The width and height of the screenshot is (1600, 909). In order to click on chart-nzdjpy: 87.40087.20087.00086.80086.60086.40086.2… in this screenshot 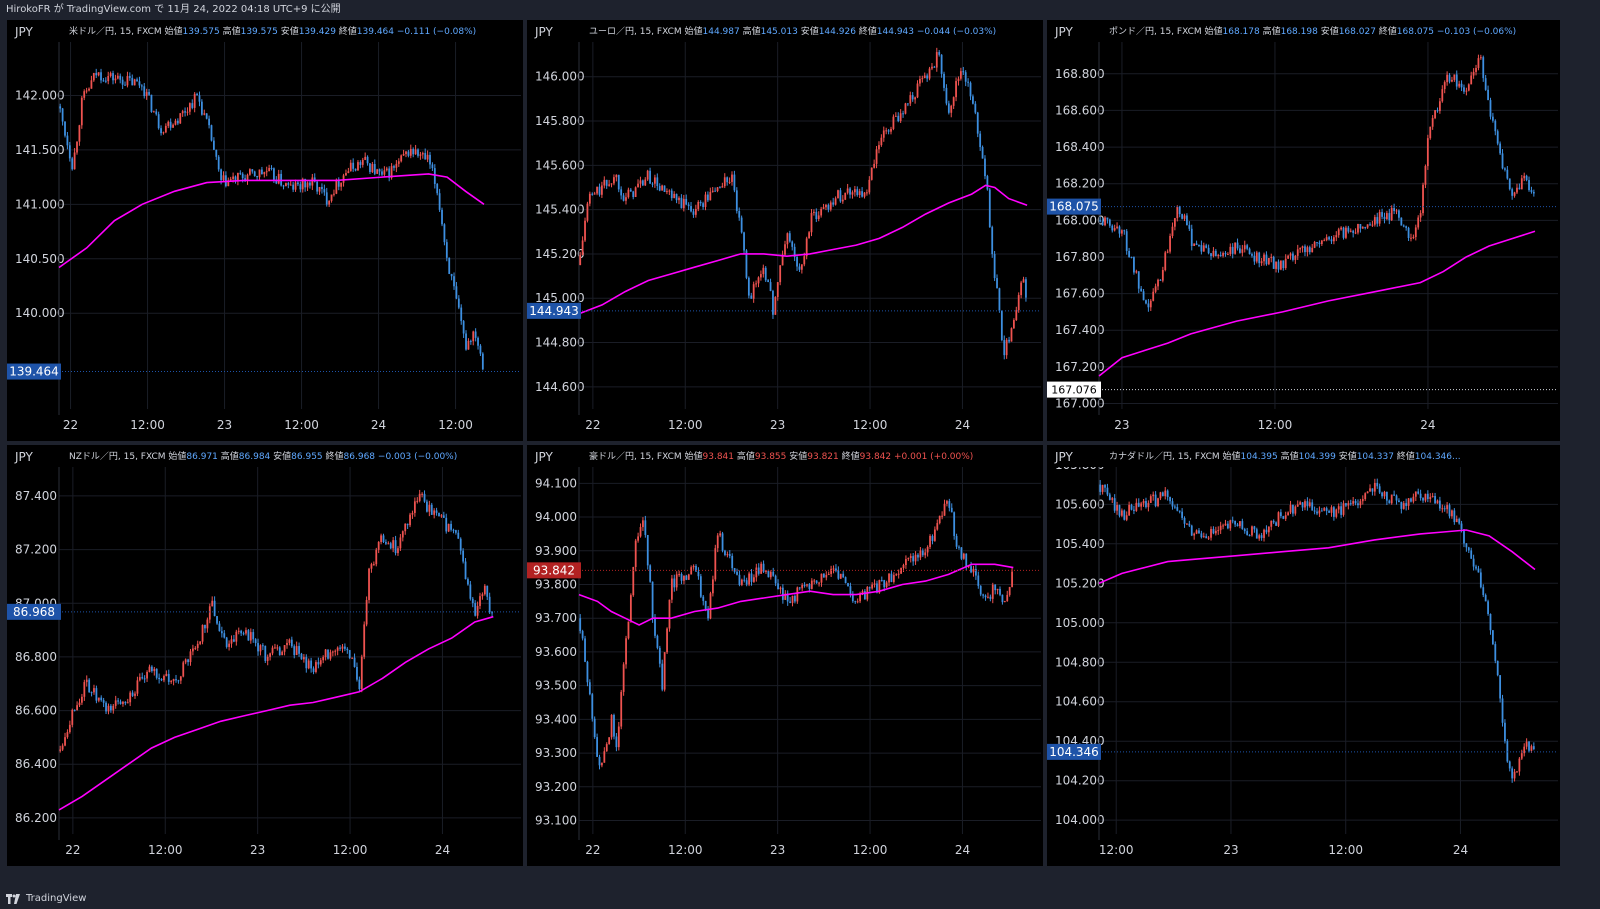, I will do `click(265, 655)`.